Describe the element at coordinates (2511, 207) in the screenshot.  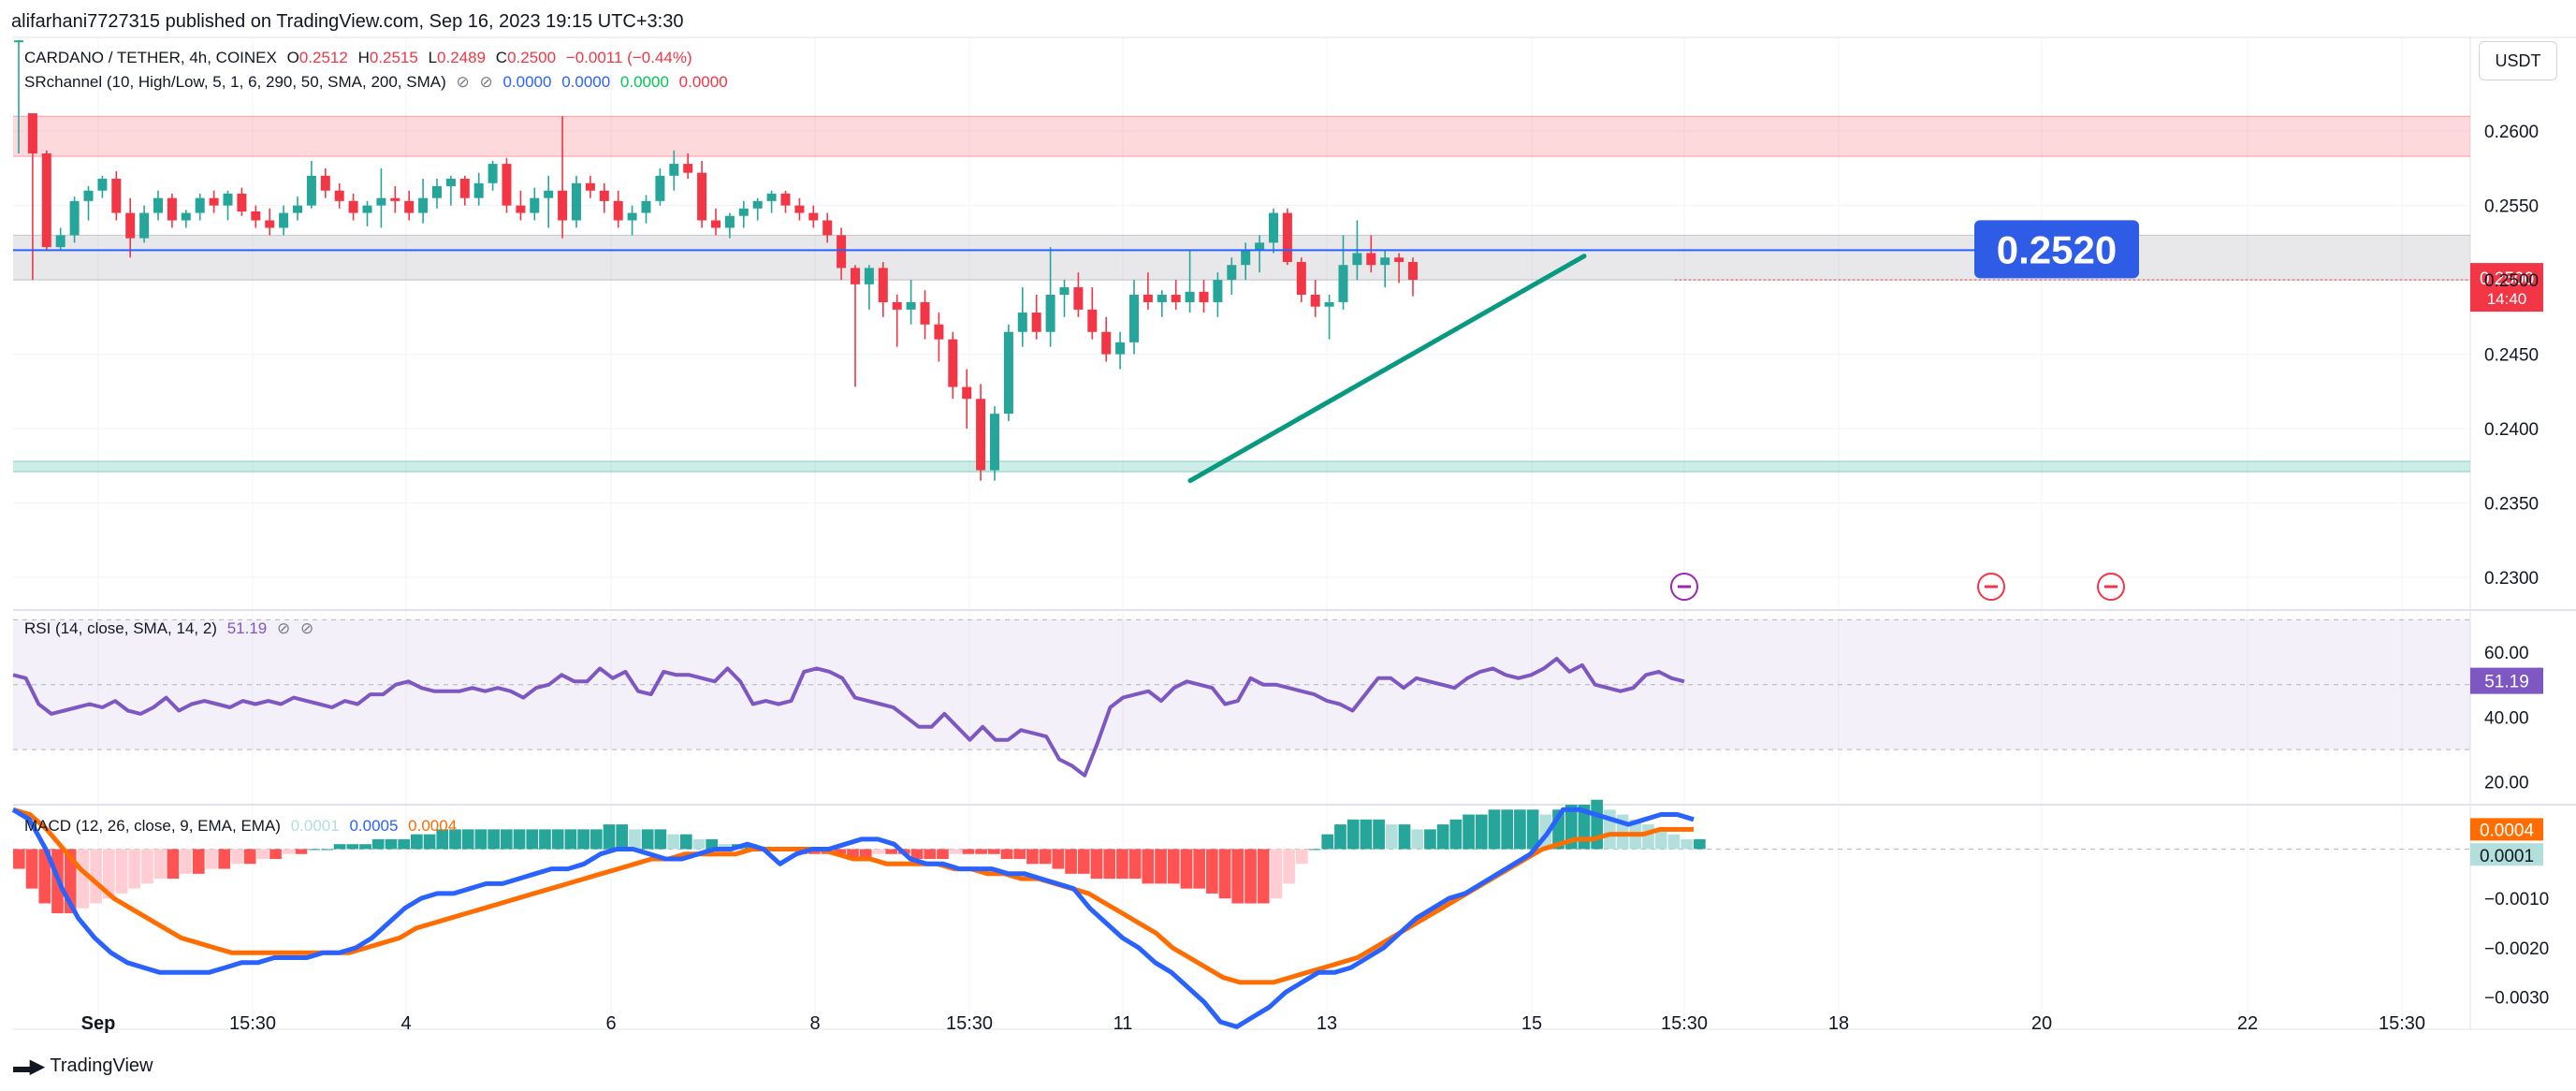
I see `price-tick-label: 0.2550` at that location.